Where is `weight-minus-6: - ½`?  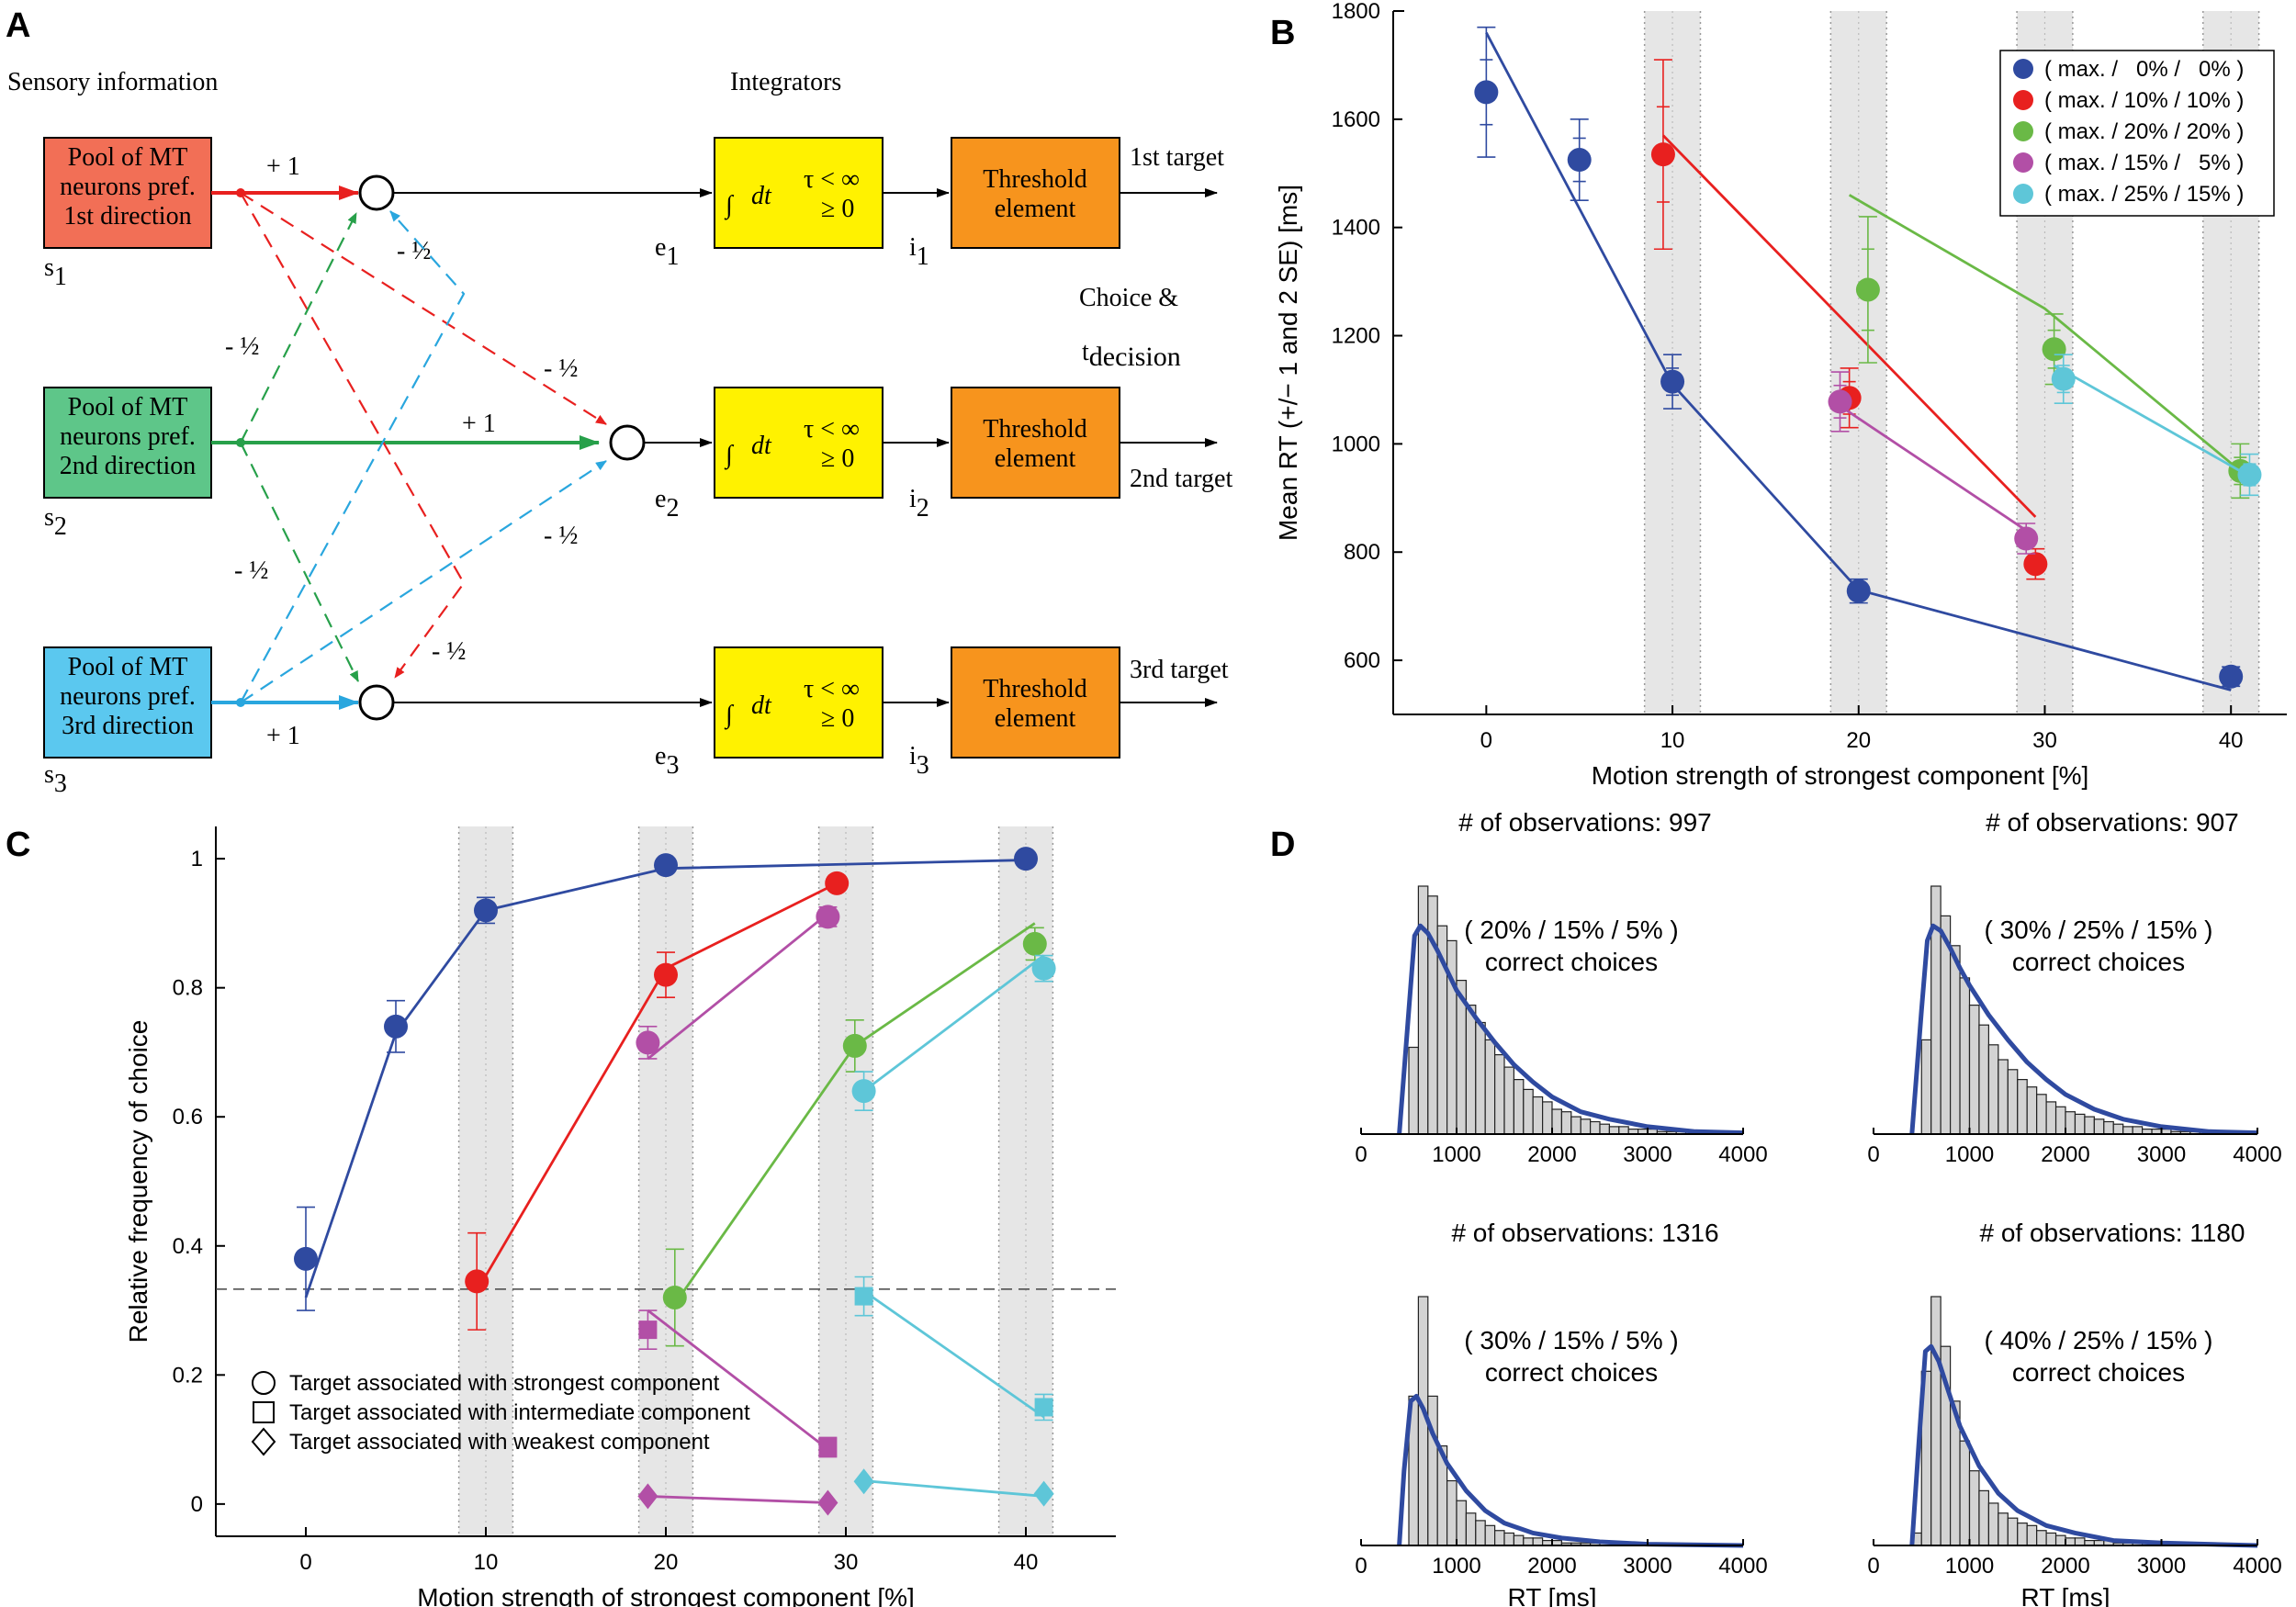 weight-minus-6: - ½ is located at coordinates (449, 651).